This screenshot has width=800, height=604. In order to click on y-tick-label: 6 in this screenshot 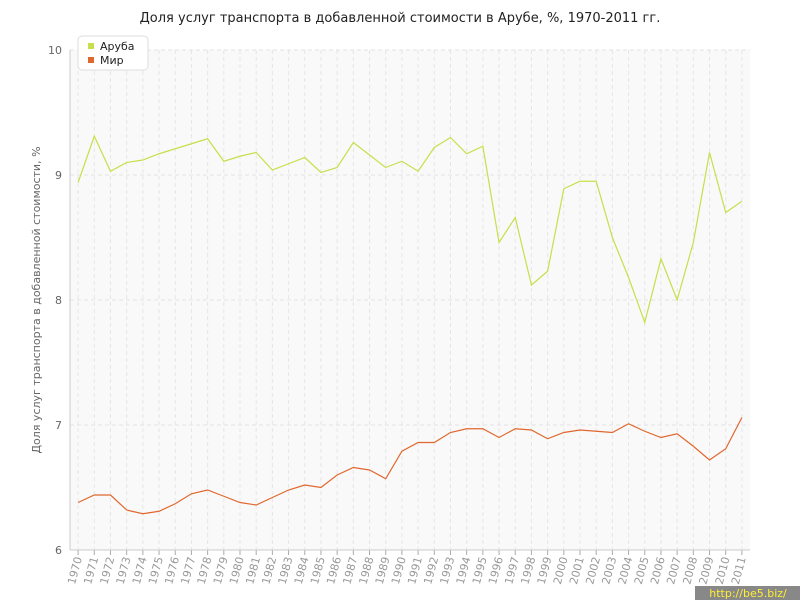, I will do `click(58, 550)`.